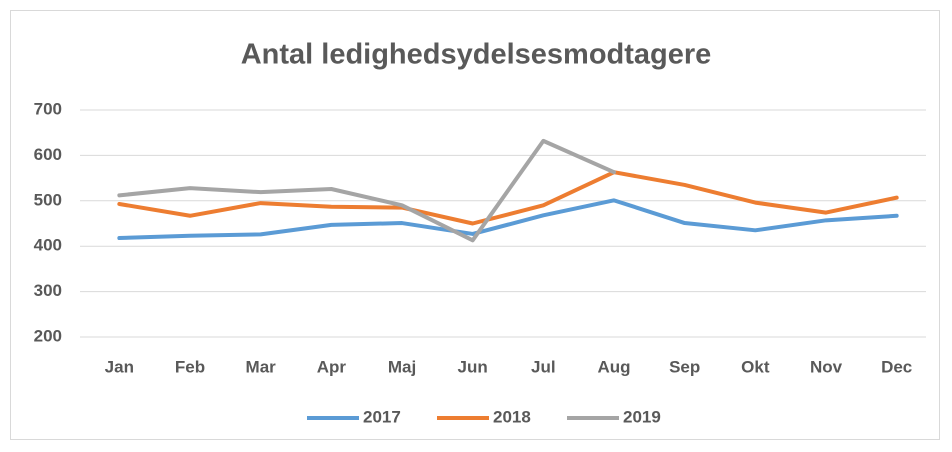  What do you see at coordinates (48, 199) in the screenshot?
I see `y-tick-label: 500` at bounding box center [48, 199].